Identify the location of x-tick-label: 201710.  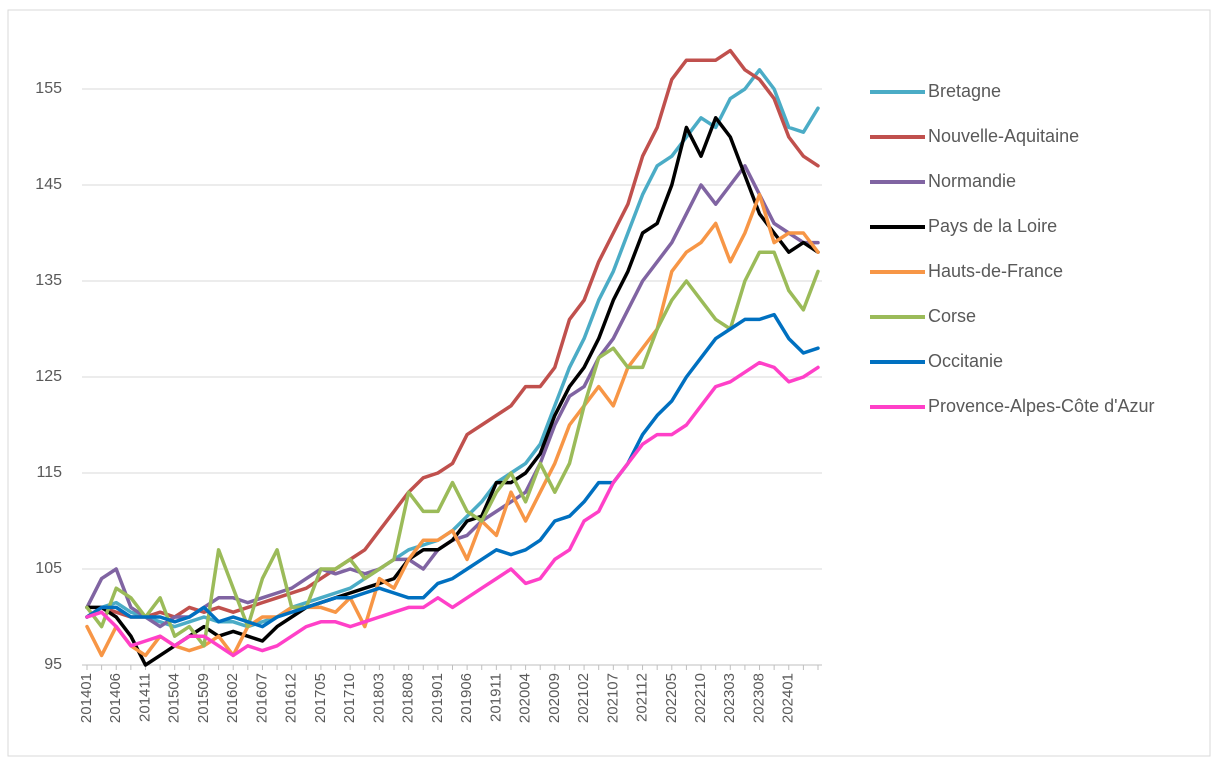
(349, 698).